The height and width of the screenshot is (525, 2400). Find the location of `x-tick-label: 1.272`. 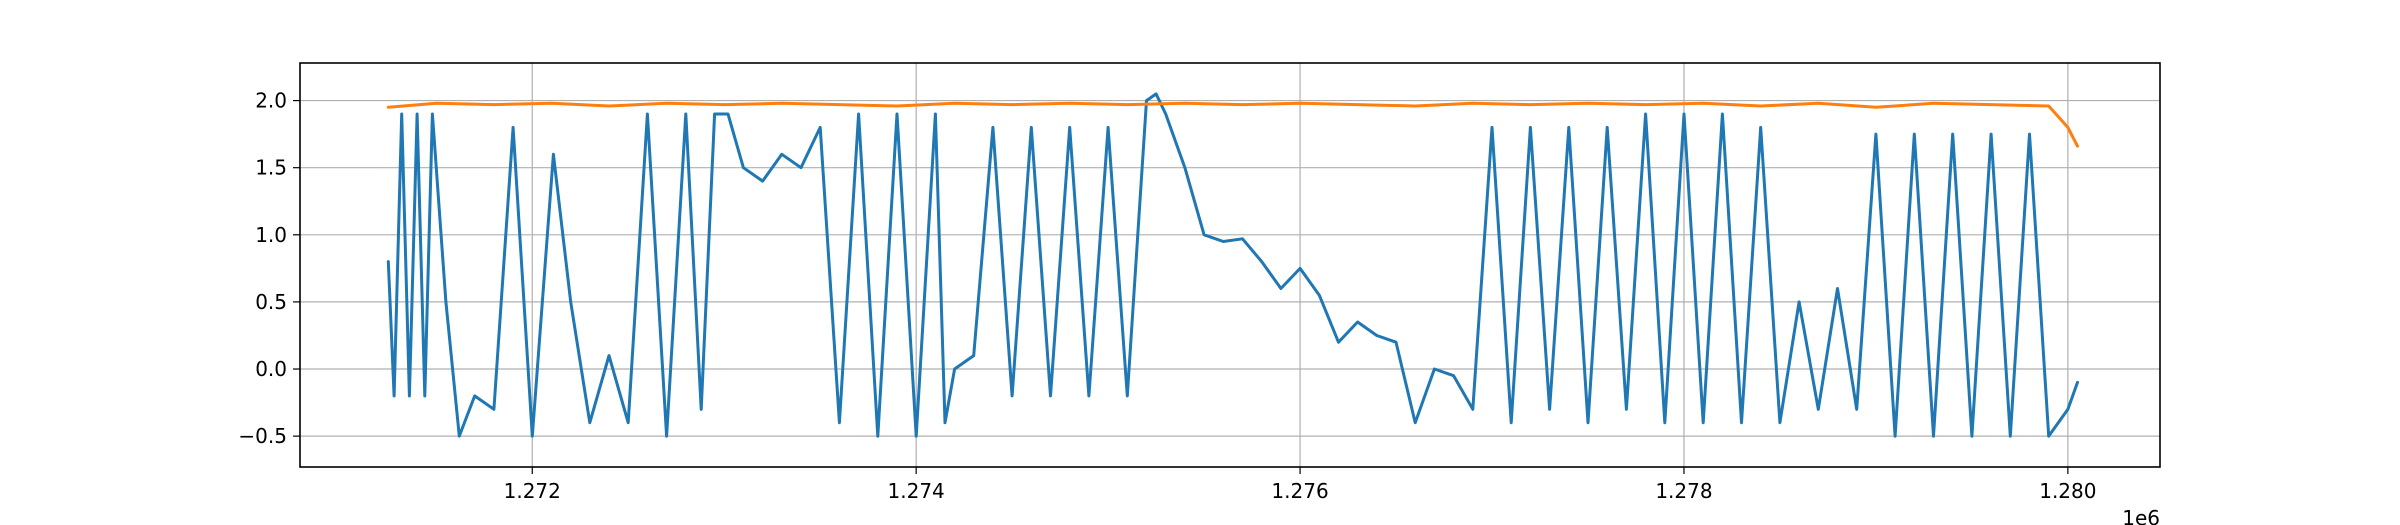

x-tick-label: 1.272 is located at coordinates (532, 491).